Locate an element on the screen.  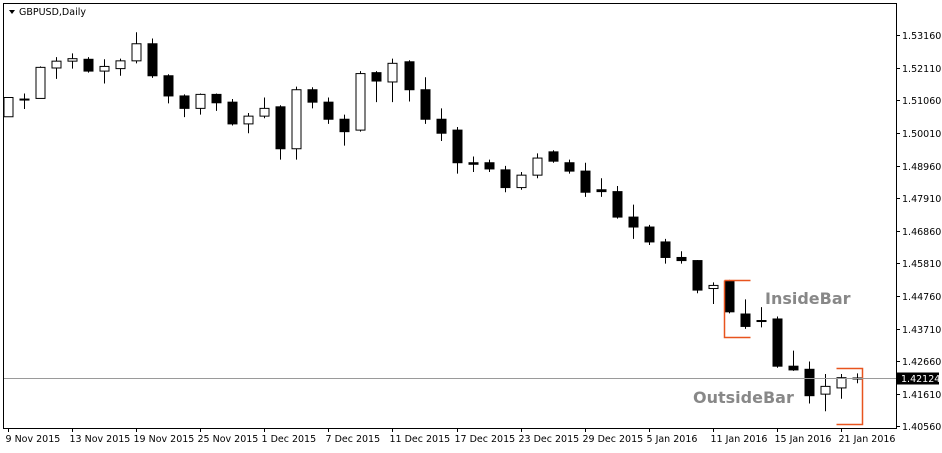
x-tick-label: 9 Nov 2015 is located at coordinates (33, 439).